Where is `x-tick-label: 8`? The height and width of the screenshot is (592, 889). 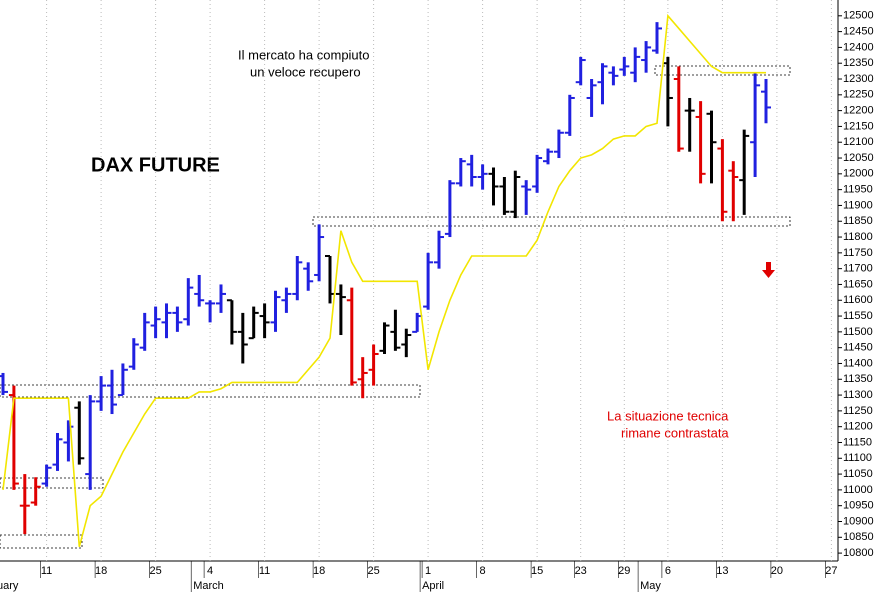 x-tick-label: 8 is located at coordinates (483, 571).